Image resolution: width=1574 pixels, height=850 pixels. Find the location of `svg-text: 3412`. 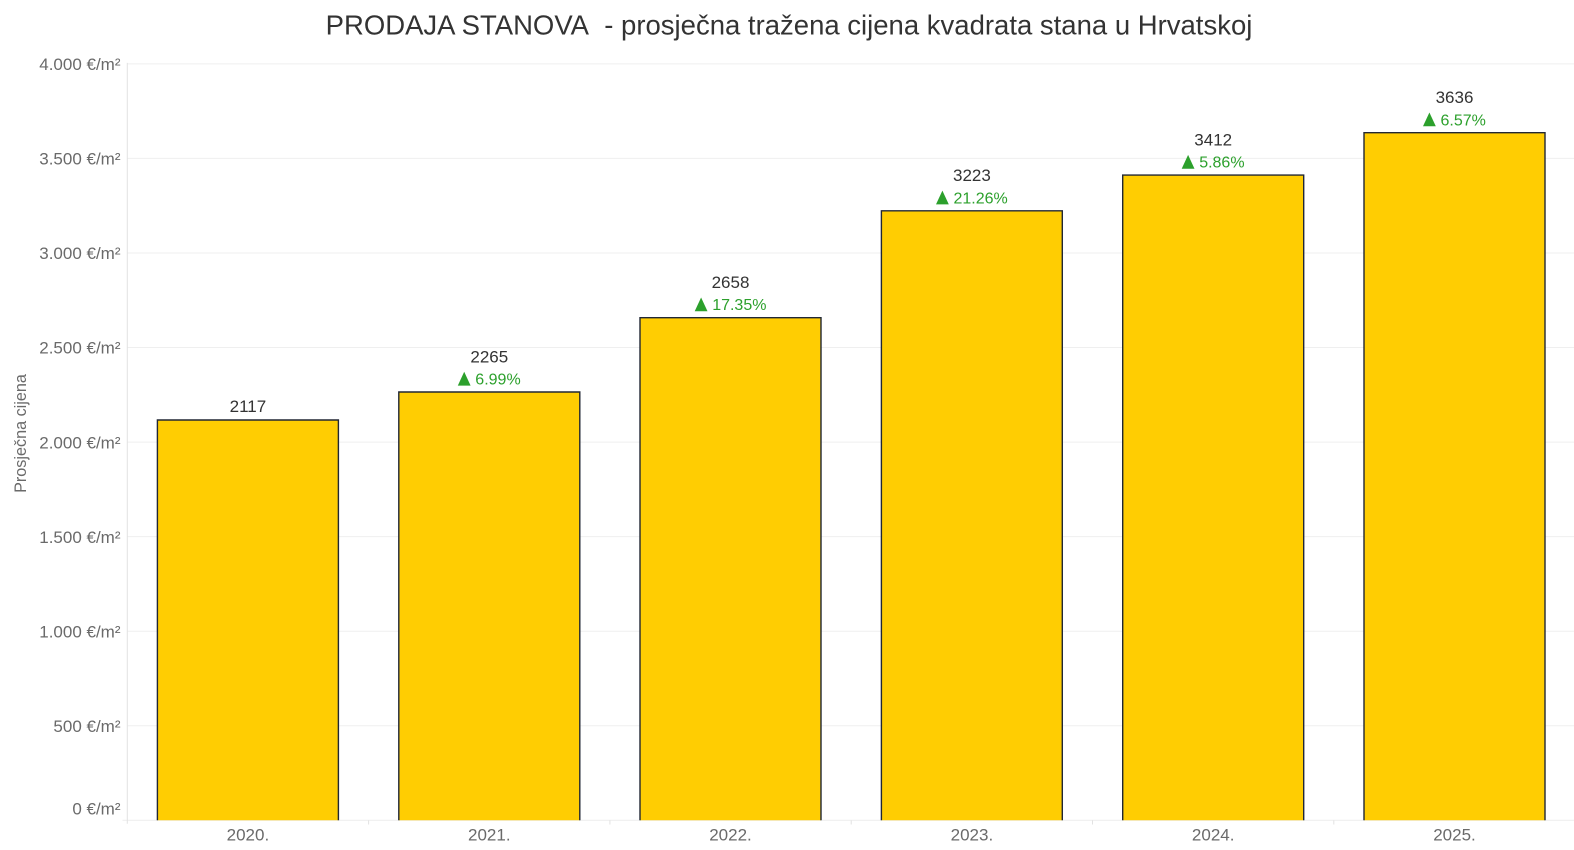

svg-text: 3412 is located at coordinates (1213, 140).